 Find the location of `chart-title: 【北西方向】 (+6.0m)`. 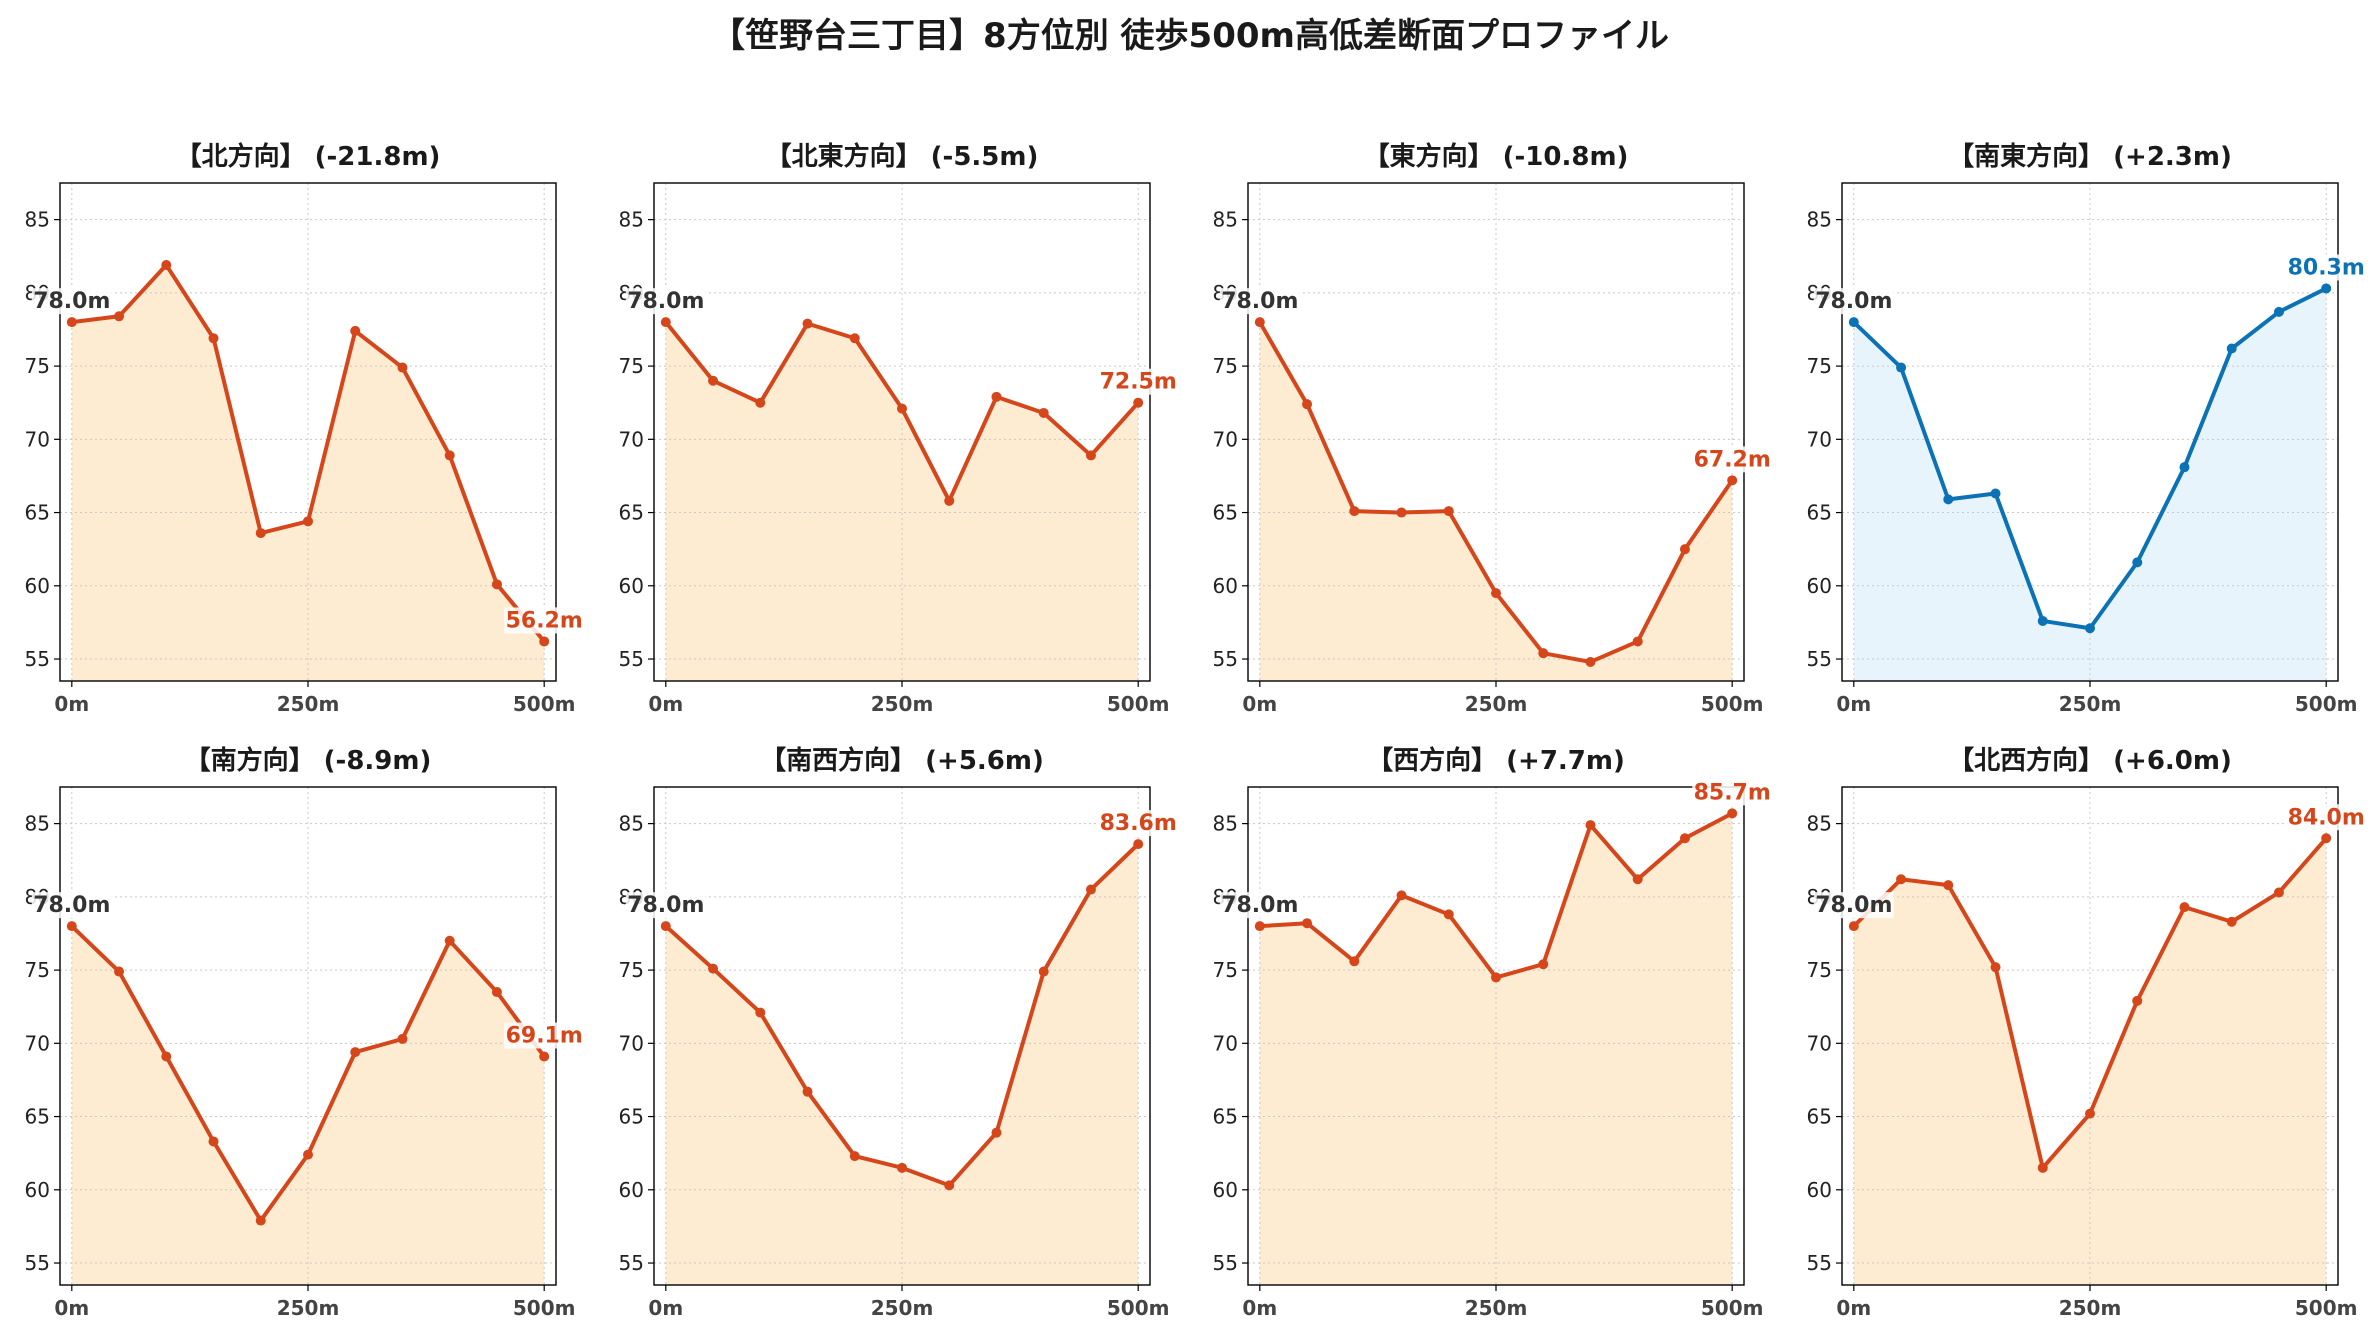

chart-title: 【北西方向】 (+6.0m) is located at coordinates (2090, 760).